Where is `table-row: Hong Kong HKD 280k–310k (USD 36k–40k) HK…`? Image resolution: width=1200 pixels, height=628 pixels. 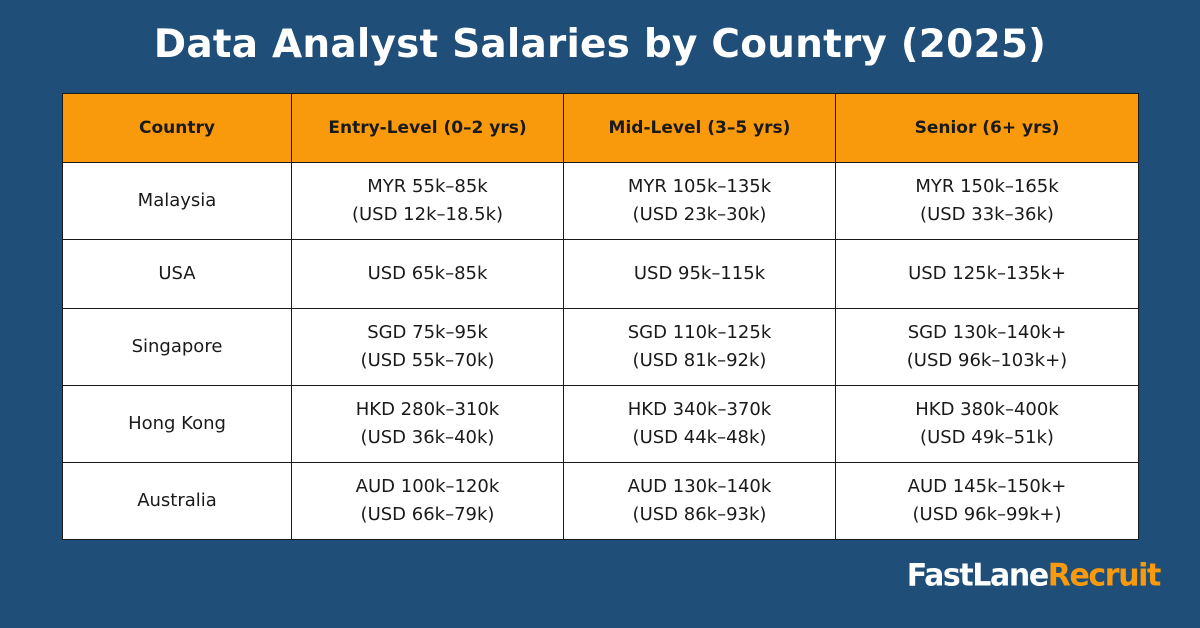 table-row: Hong Kong HKD 280k–310k (USD 36k–40k) HK… is located at coordinates (600, 424).